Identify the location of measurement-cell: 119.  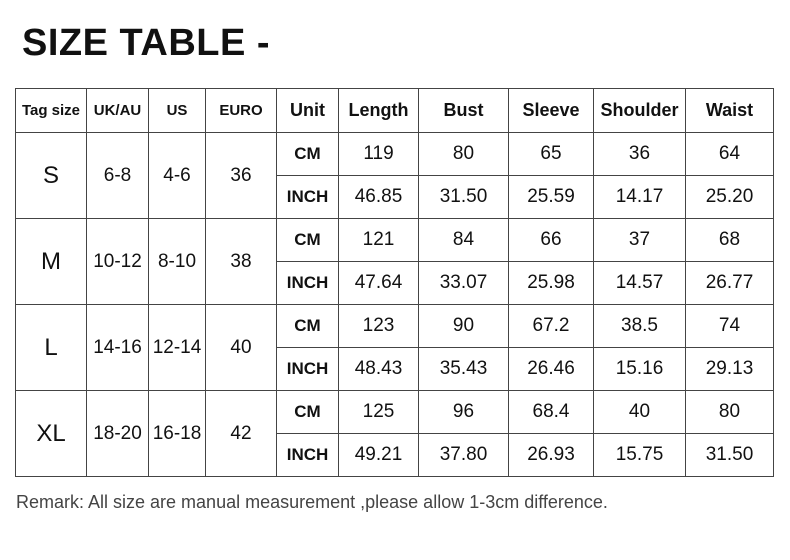
(378, 154).